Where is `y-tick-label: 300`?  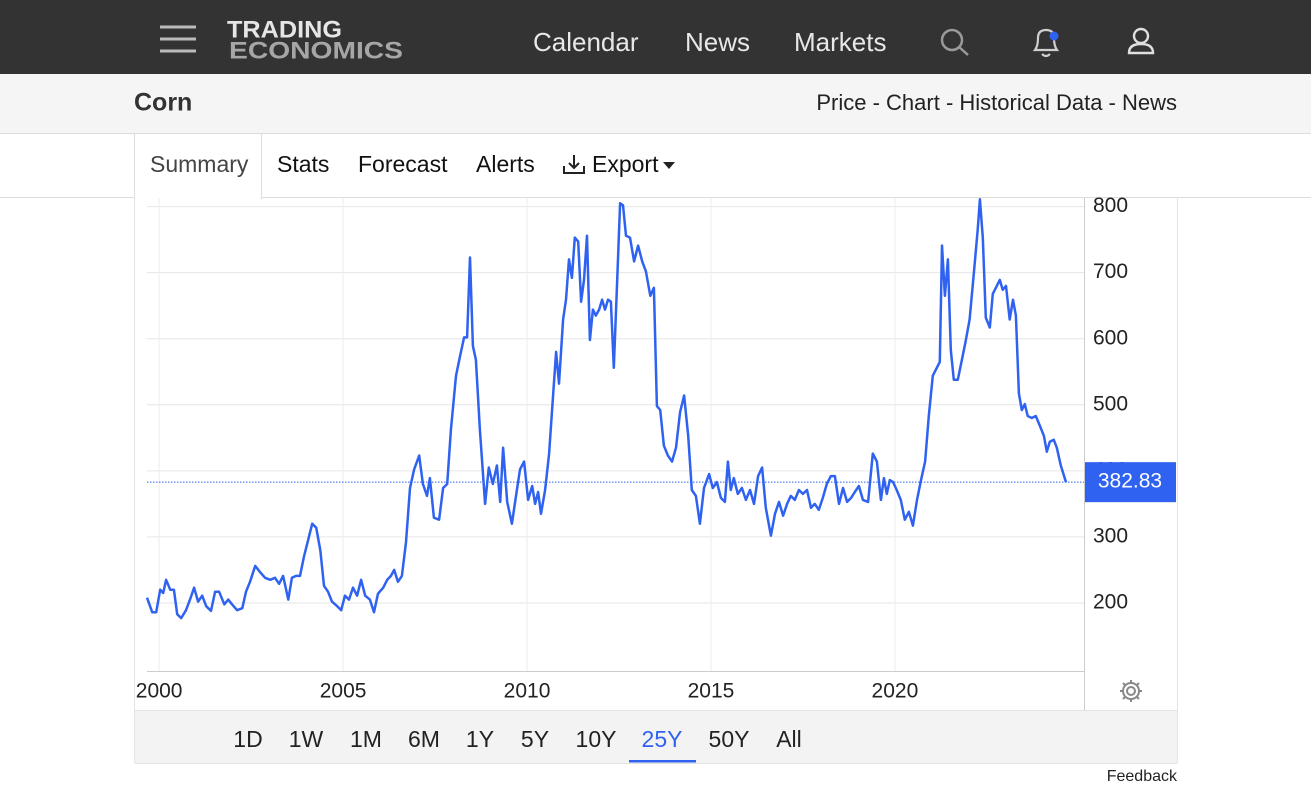
y-tick-label: 300 is located at coordinates (1110, 535).